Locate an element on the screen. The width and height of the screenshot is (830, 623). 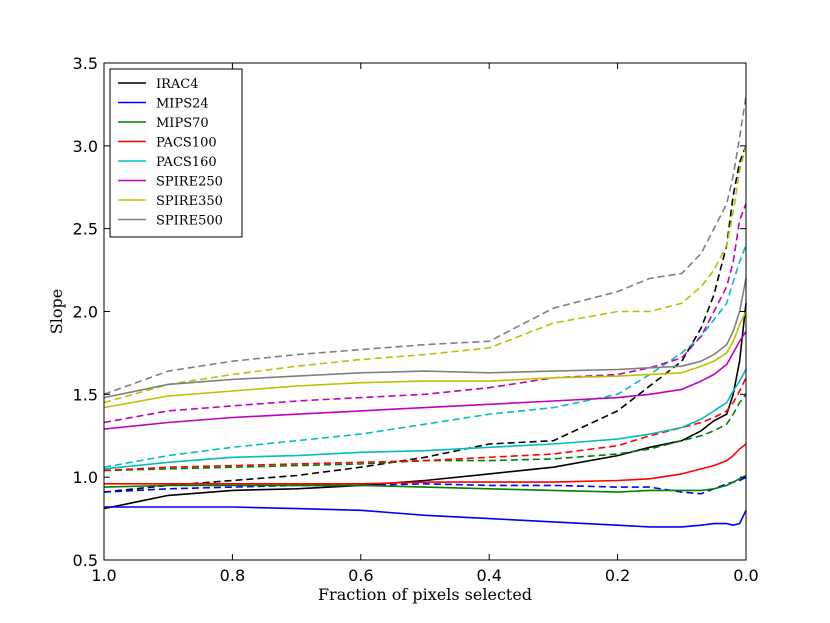
y-tick-label: 3.0 is located at coordinates (85, 146).